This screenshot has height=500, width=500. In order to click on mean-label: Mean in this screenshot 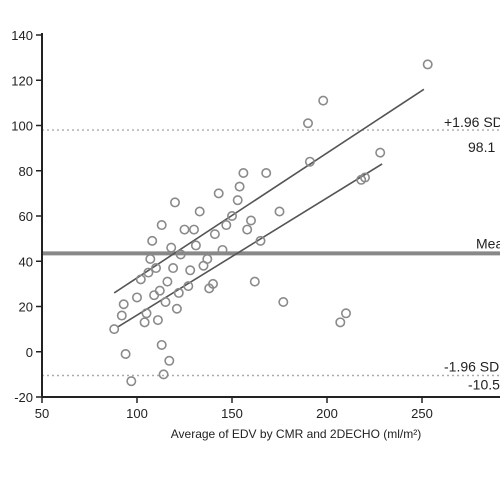, I will do `click(488, 243)`.